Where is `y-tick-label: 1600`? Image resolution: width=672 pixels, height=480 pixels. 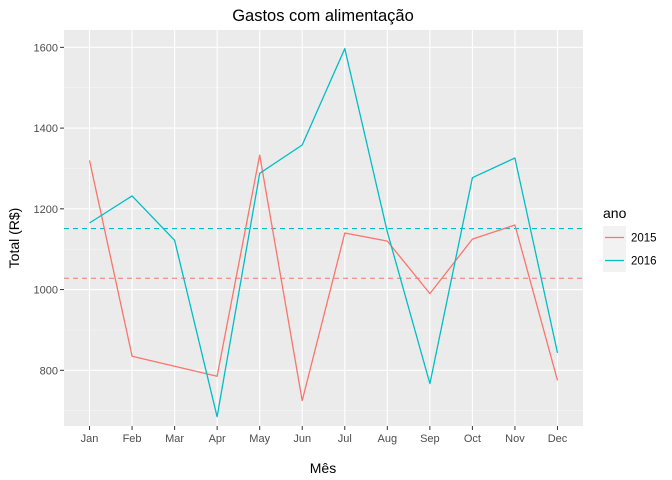
y-tick-label: 1600 is located at coordinates (46, 48).